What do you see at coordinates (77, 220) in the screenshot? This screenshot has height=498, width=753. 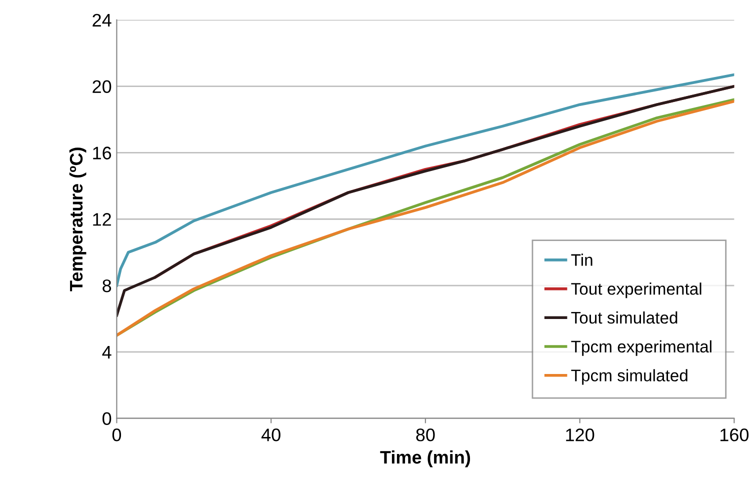 I see `y-axis-title: Temperature (ºC)` at bounding box center [77, 220].